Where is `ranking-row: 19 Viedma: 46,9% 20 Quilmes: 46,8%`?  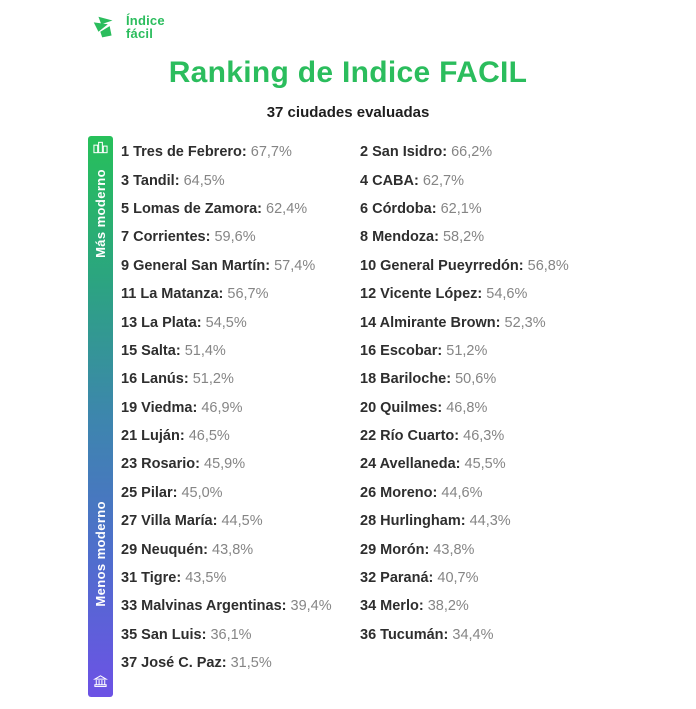
ranking-row: 19 Viedma: 46,9% 20 Quilmes: 46,8% is located at coordinates (387, 408).